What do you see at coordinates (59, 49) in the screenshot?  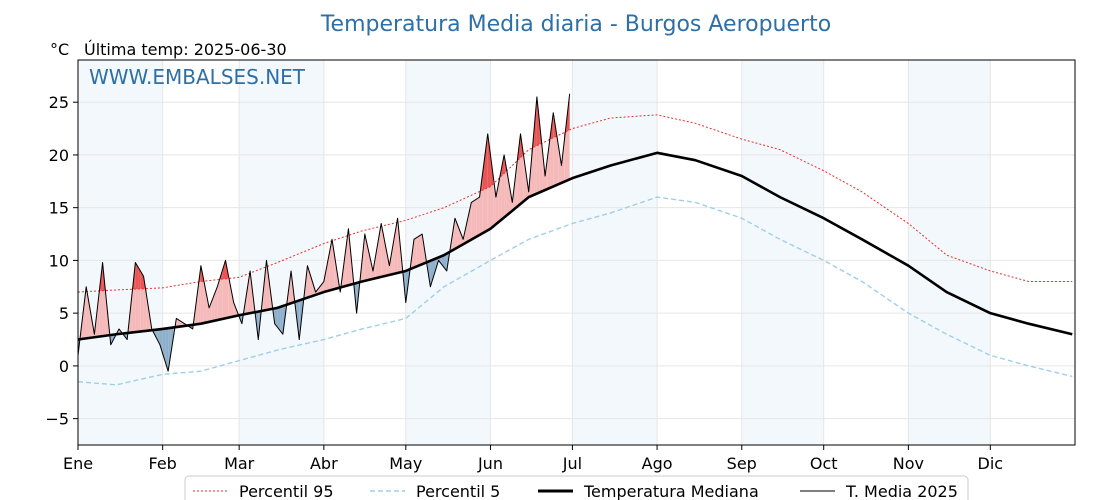 I see `unit-label: °C` at bounding box center [59, 49].